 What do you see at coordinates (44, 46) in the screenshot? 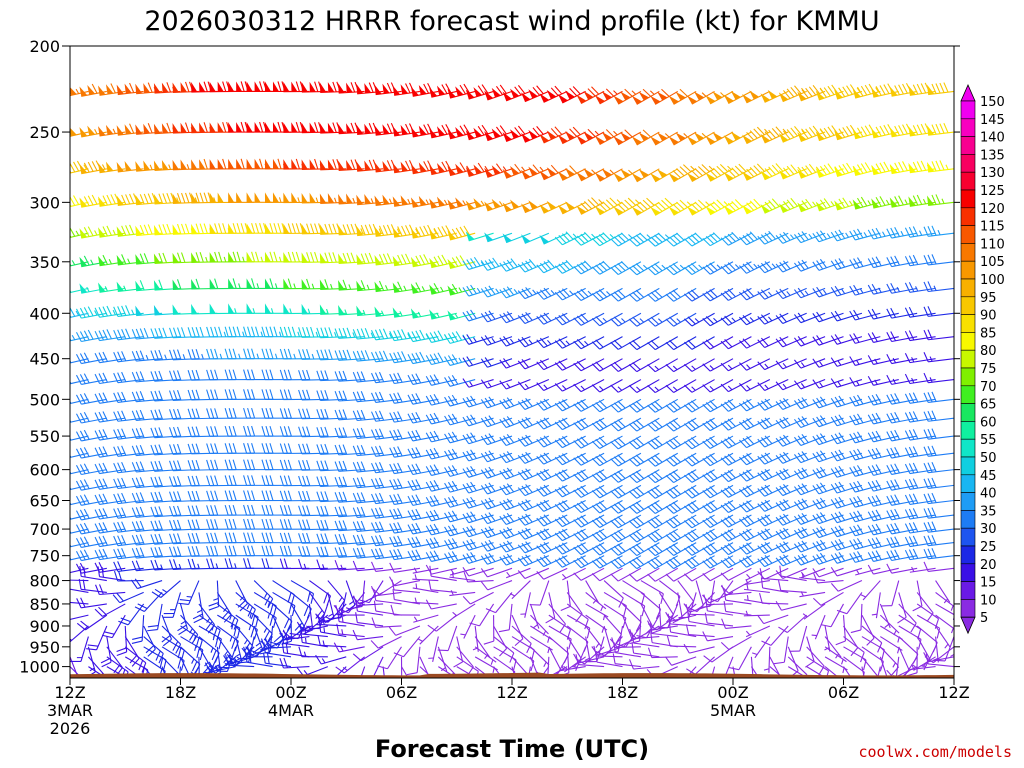
I see `y-tick-label: 200` at bounding box center [44, 46].